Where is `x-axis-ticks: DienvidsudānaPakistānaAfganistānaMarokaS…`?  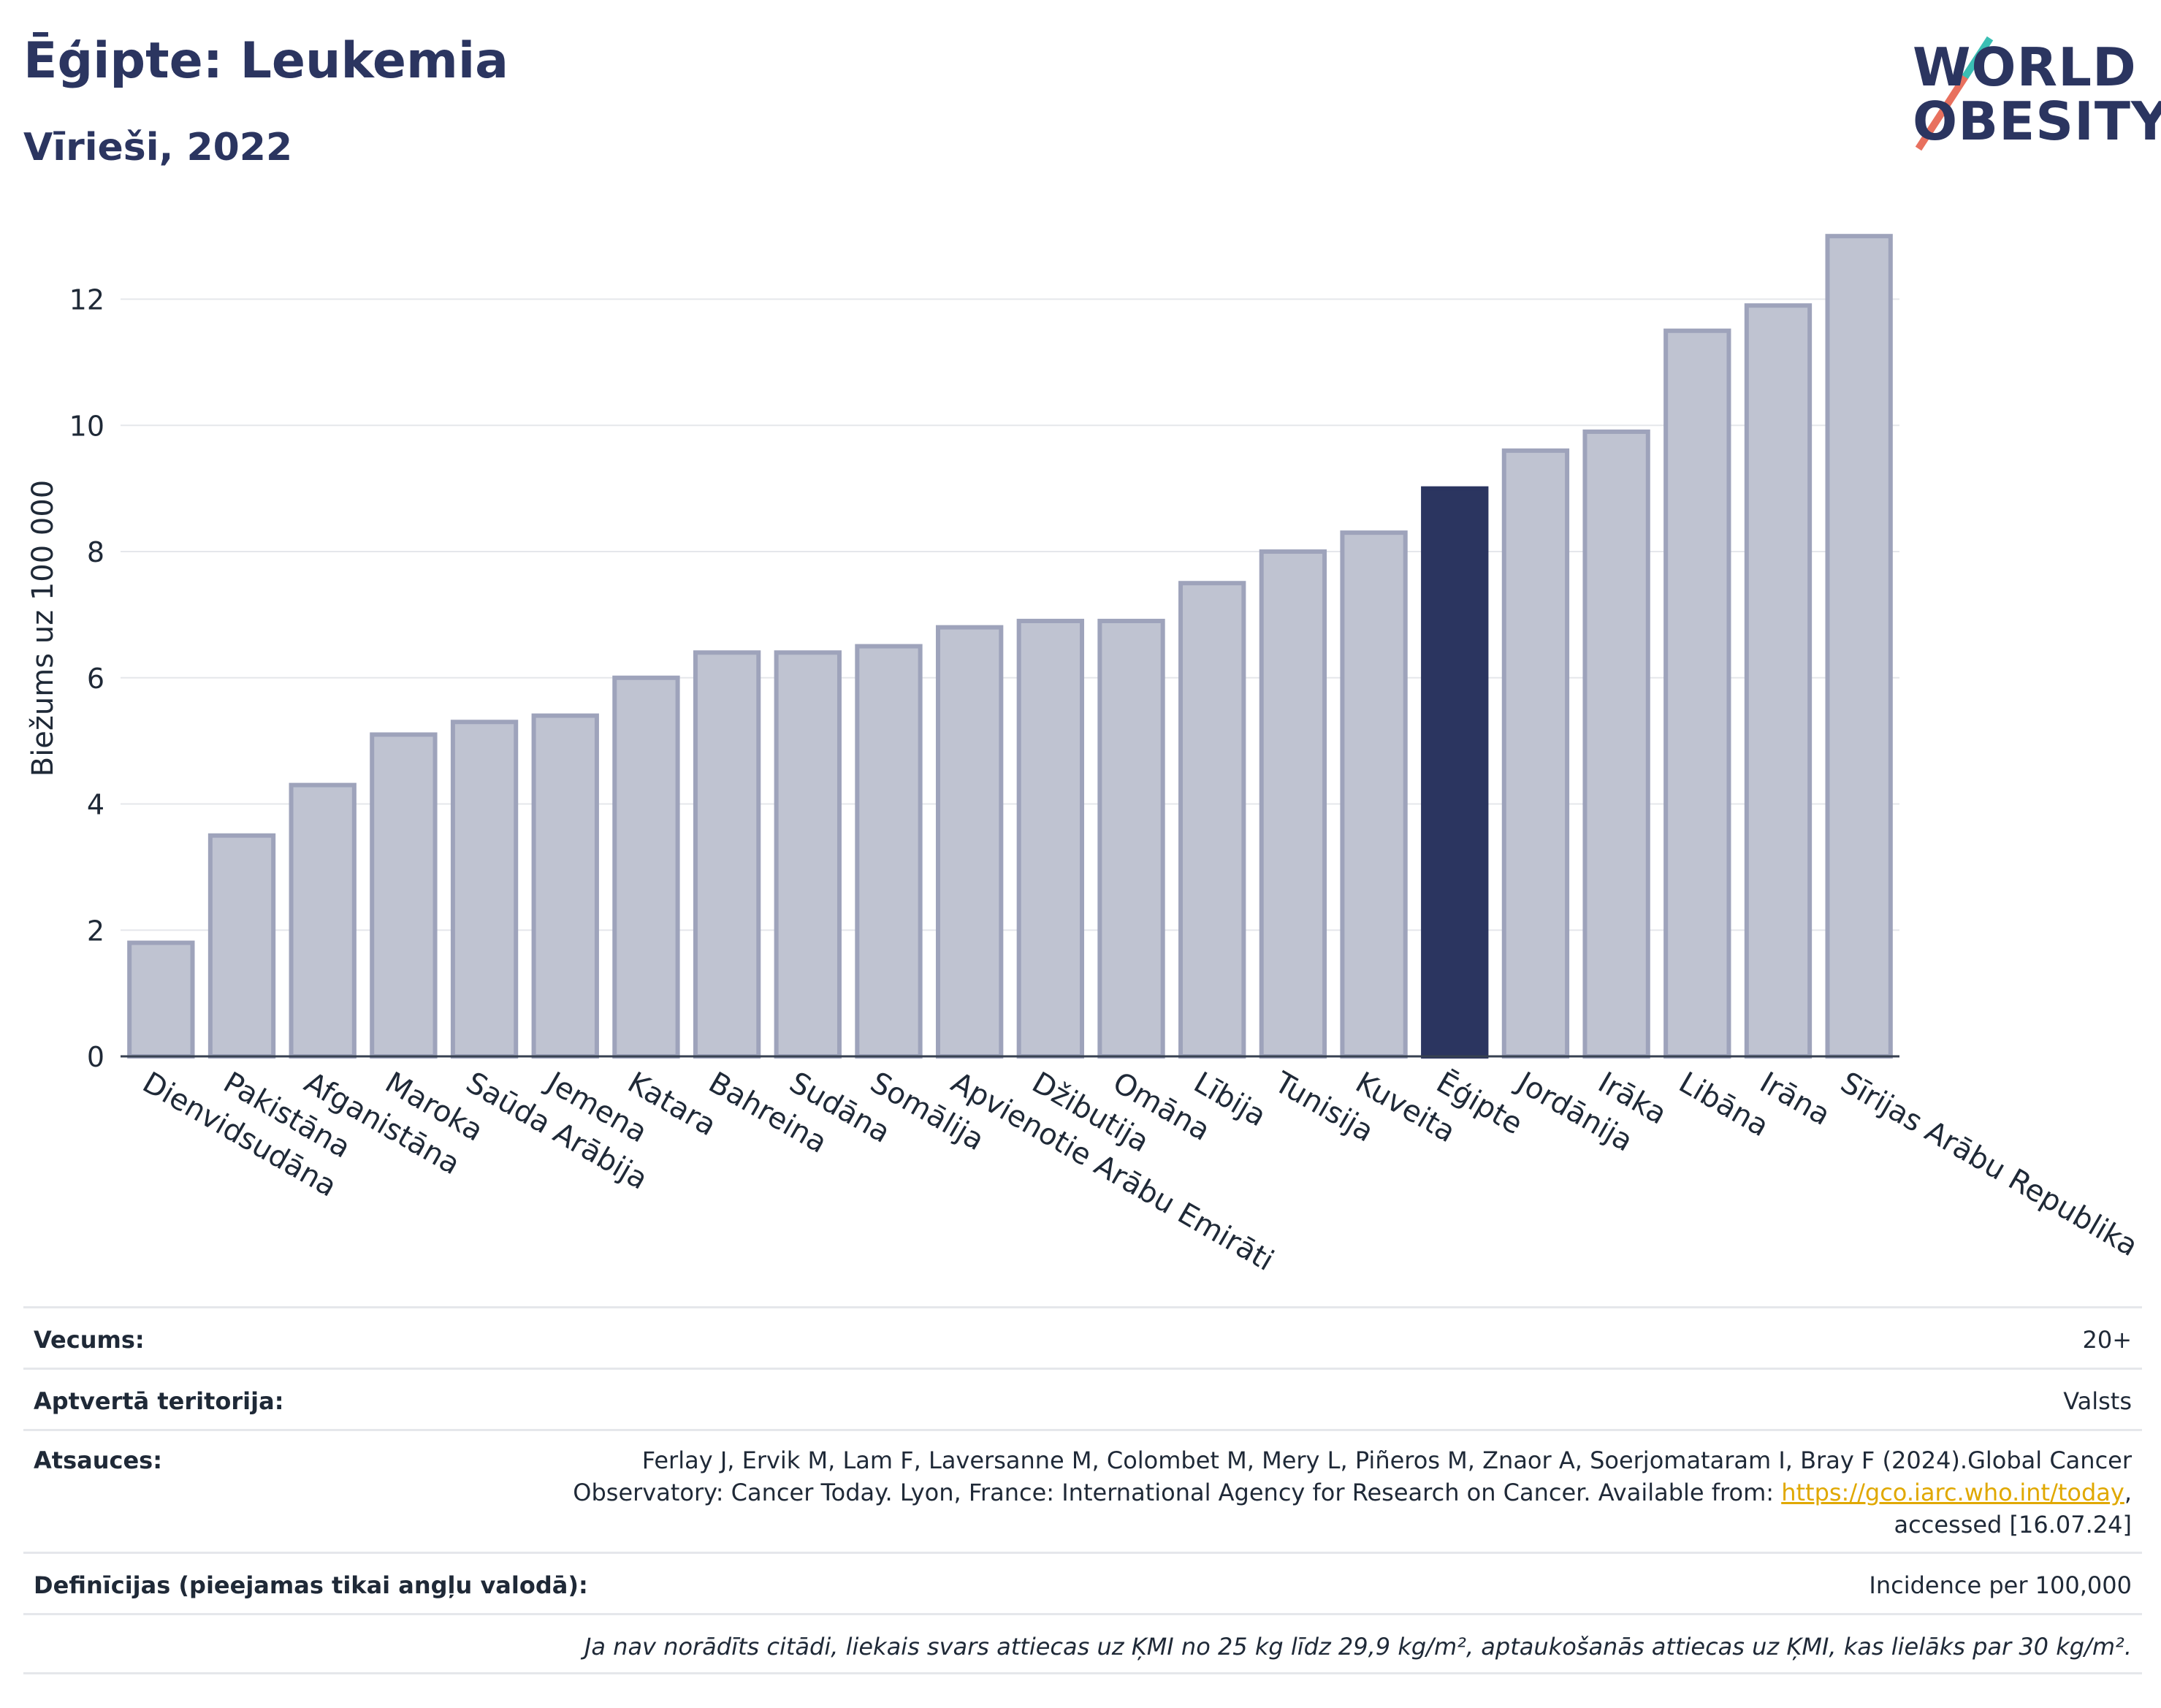 x-axis-ticks: DienvidsudānaPakistānaAfganistānaMarokaS… is located at coordinates (1140, 1171).